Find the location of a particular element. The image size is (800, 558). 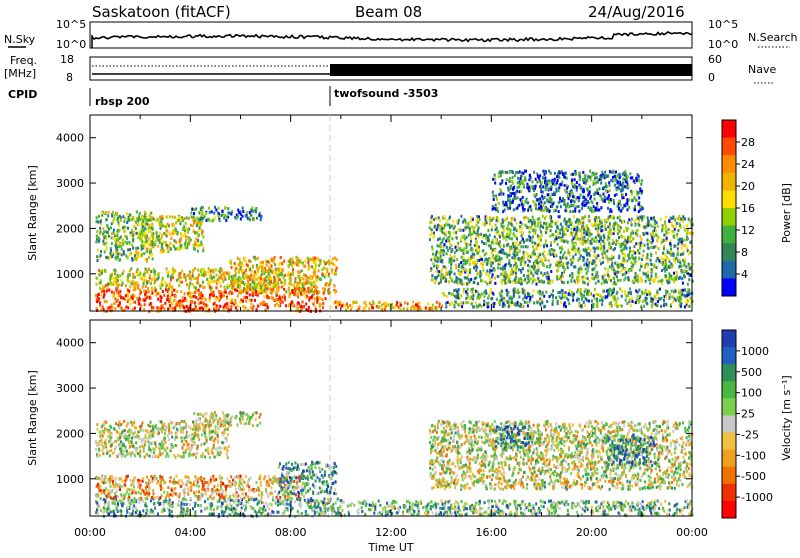

nsky-tick-bottom: 10^0 is located at coordinates (71, 44).